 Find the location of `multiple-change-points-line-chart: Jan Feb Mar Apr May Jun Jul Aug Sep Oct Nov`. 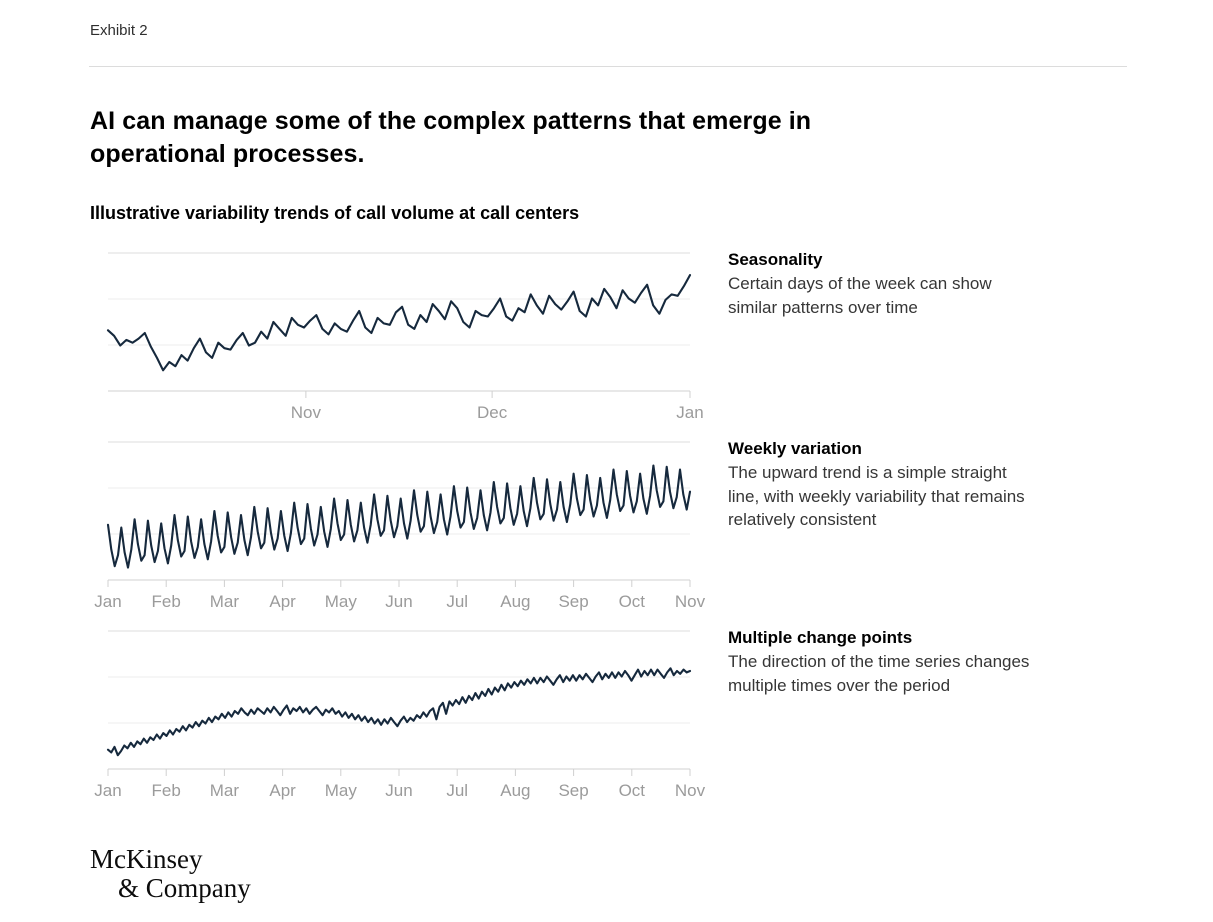

multiple-change-points-line-chart: Jan Feb Mar Apr May Jun Jul Aug Sep Oct Nov is located at coordinates (400, 715).